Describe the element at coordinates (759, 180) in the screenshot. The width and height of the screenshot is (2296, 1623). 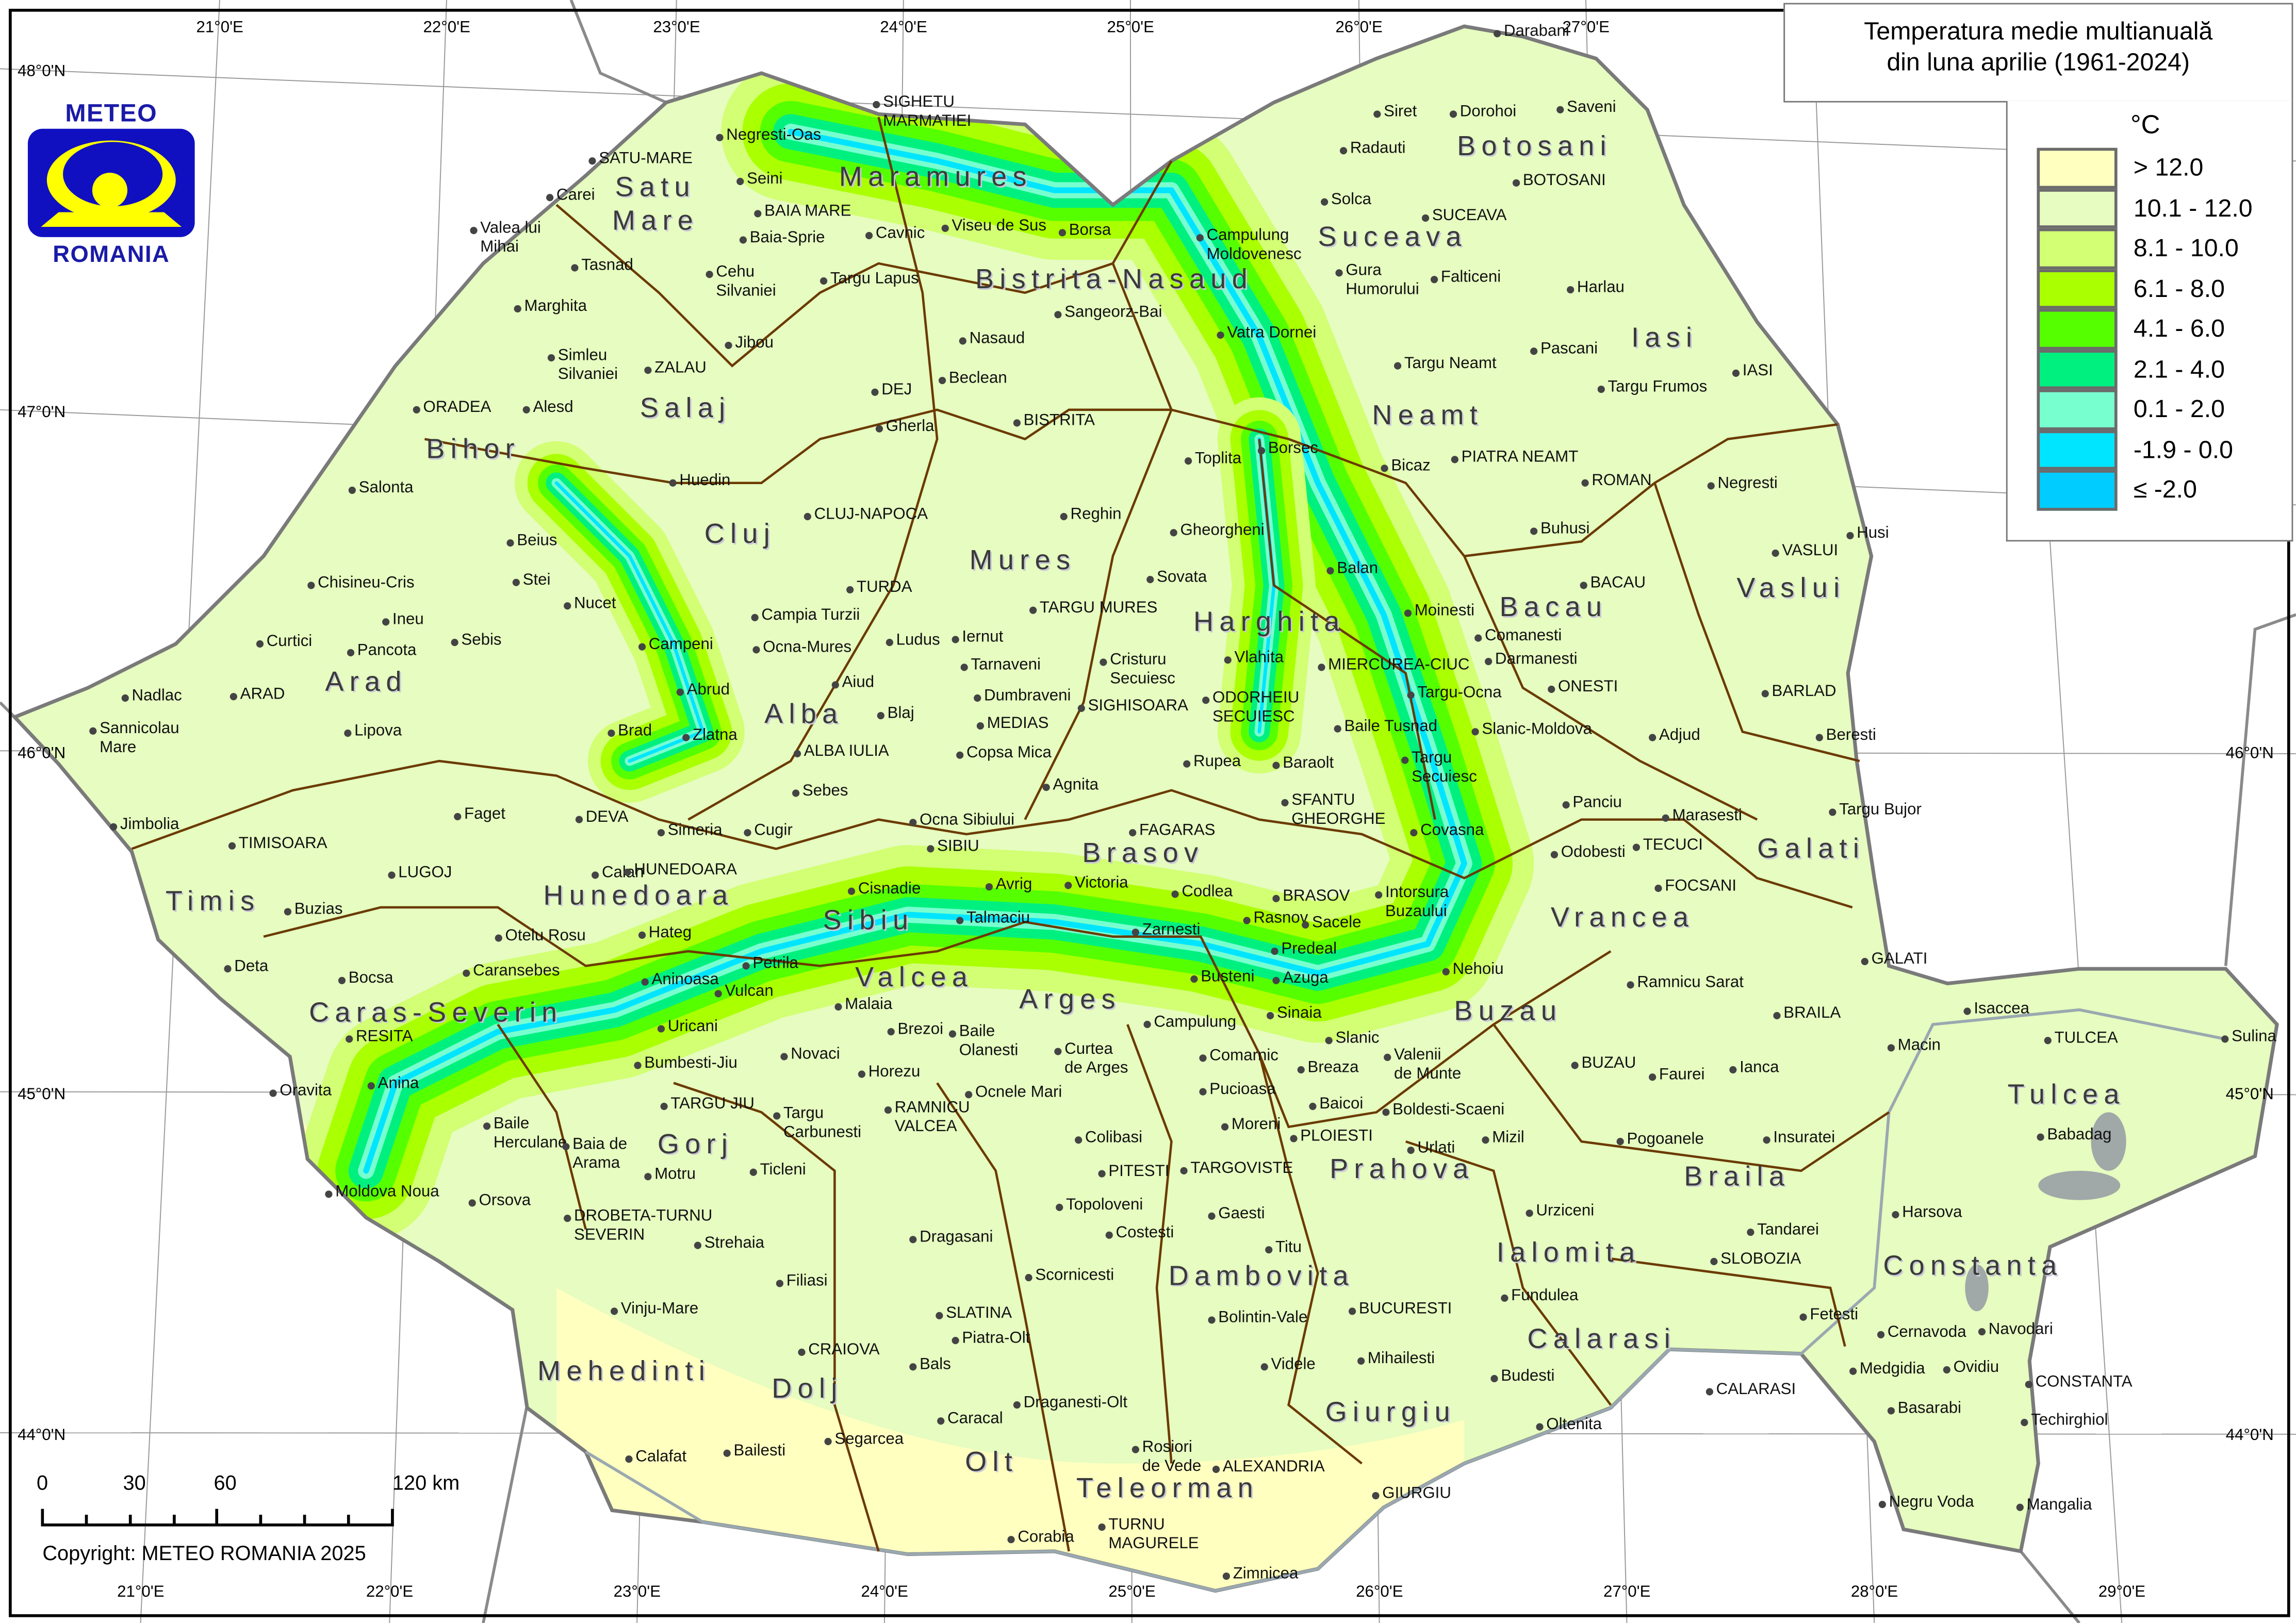
I see `city-label: Seini` at that location.